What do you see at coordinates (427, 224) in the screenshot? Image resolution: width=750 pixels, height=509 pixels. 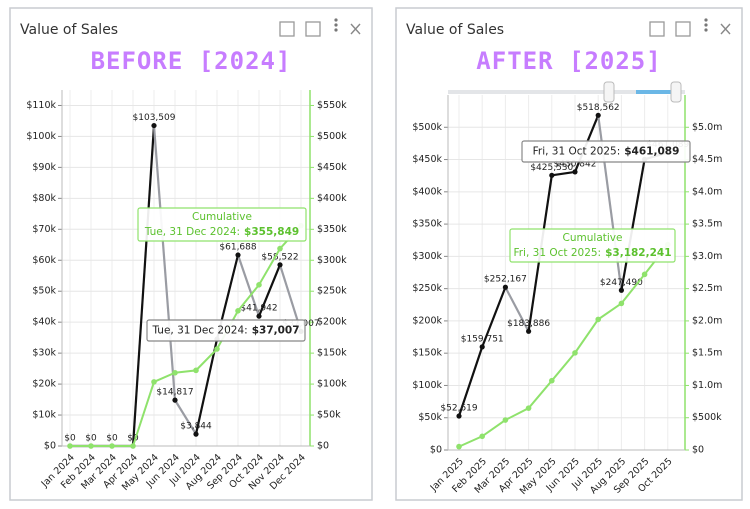 I see `y-tick-label: $350k` at bounding box center [427, 224].